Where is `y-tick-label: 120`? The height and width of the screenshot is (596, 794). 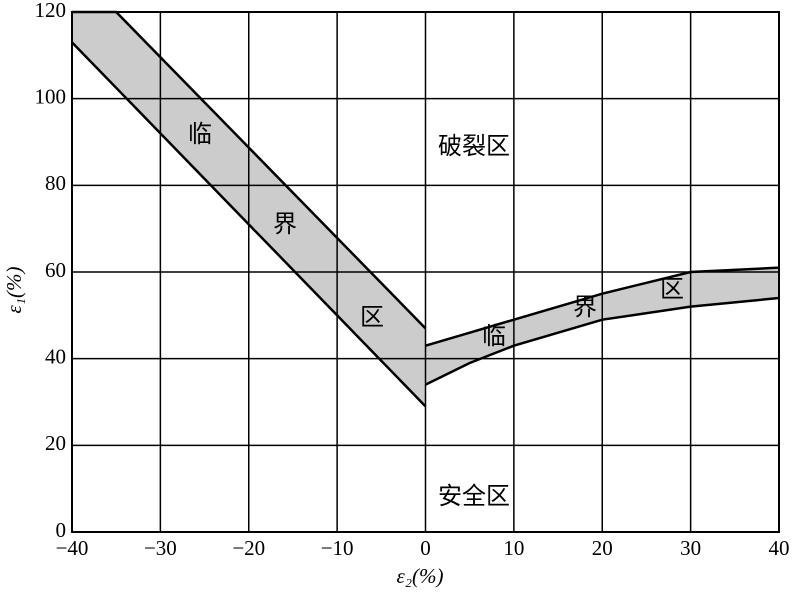
y-tick-label: 120 is located at coordinates (51, 11).